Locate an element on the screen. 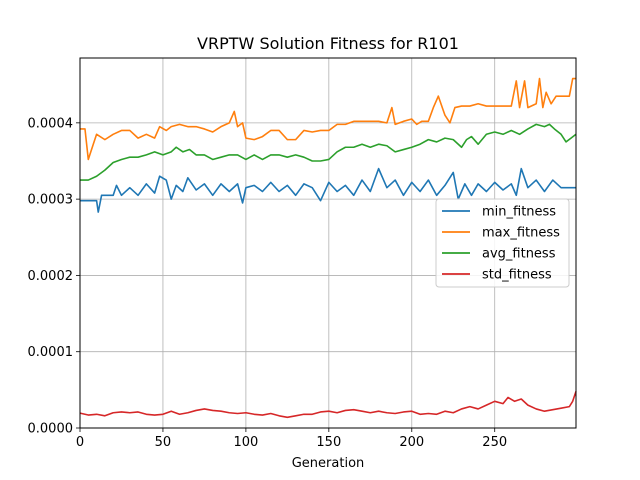 The image size is (640, 480). y-tick-label: 0.0002 is located at coordinates (51, 276).